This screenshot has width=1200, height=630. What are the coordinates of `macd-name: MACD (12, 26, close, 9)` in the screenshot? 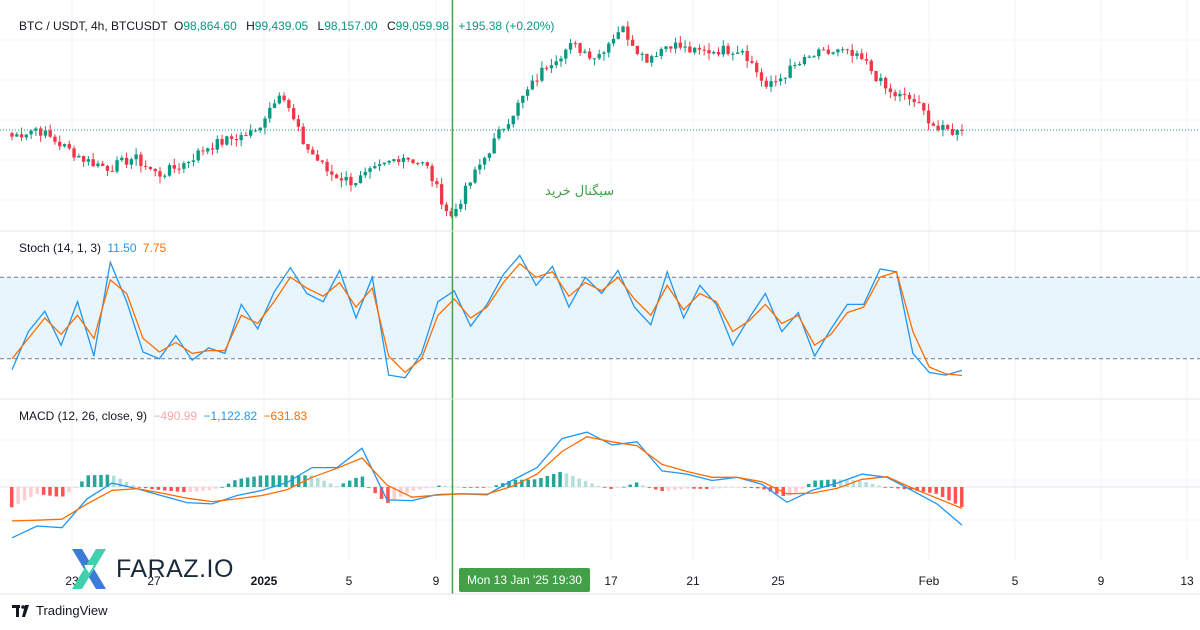 It's located at (83, 416).